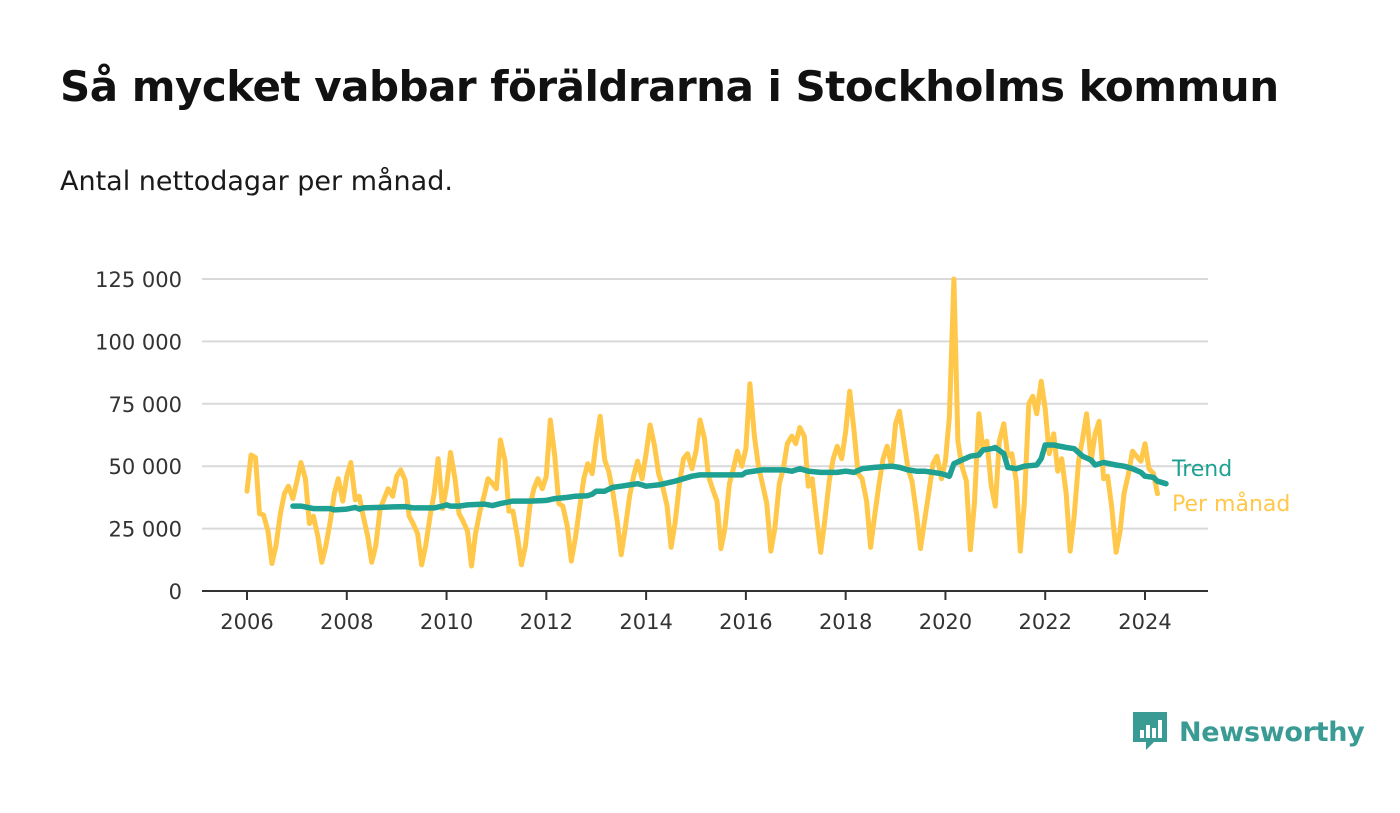 This screenshot has width=1400, height=813. I want to click on y-tick-label: 75 000, so click(145, 405).